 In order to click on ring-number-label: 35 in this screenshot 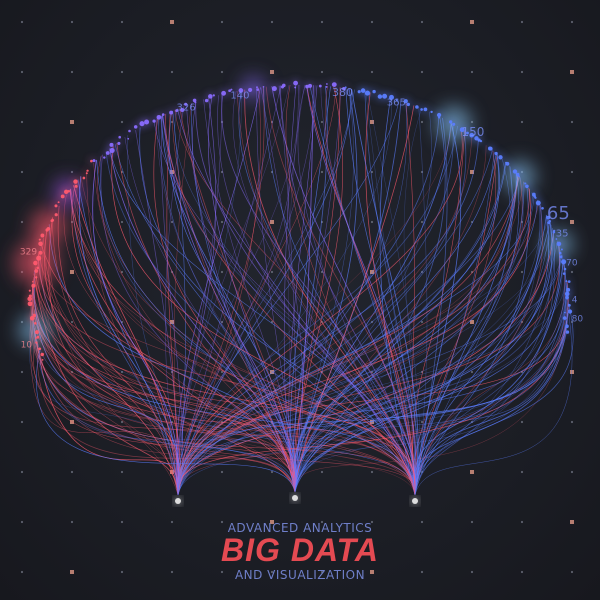, I will do `click(562, 234)`.